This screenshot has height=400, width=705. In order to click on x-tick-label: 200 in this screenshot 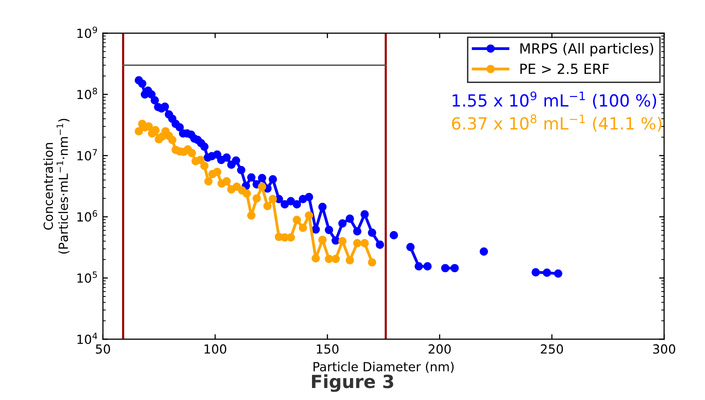, I will do `click(439, 349)`.